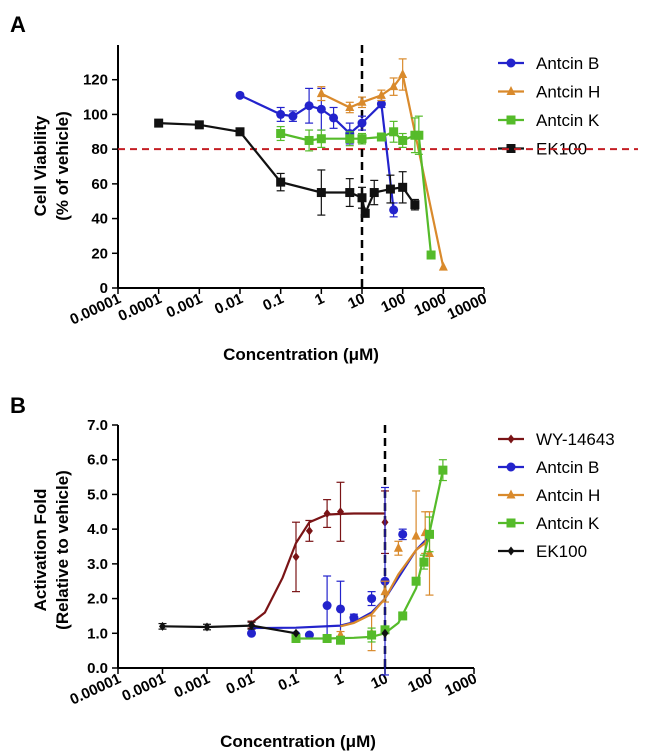  What do you see at coordinates (40, 165) in the screenshot?
I see `panel-a-y-axis-title-line1: Cell Viability` at bounding box center [40, 165].